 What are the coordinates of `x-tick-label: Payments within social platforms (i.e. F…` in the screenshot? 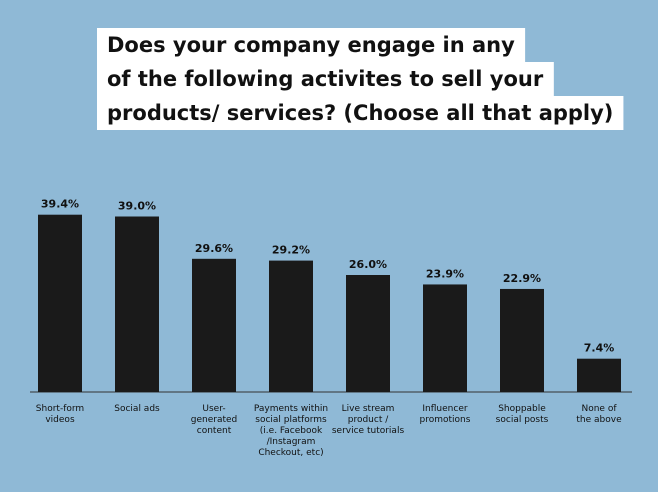 It's located at (291, 431).